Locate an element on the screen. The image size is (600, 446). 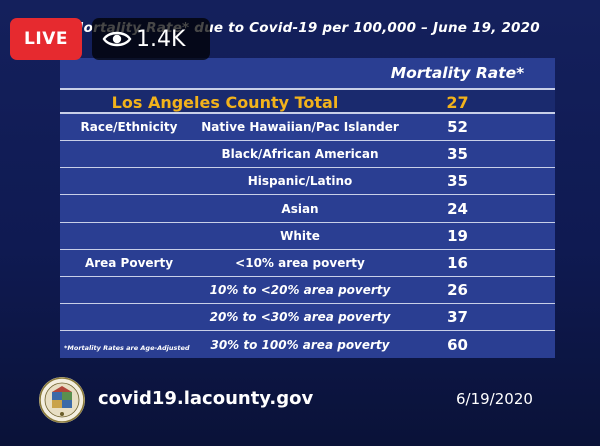
eye-icon is located at coordinates (117, 39).